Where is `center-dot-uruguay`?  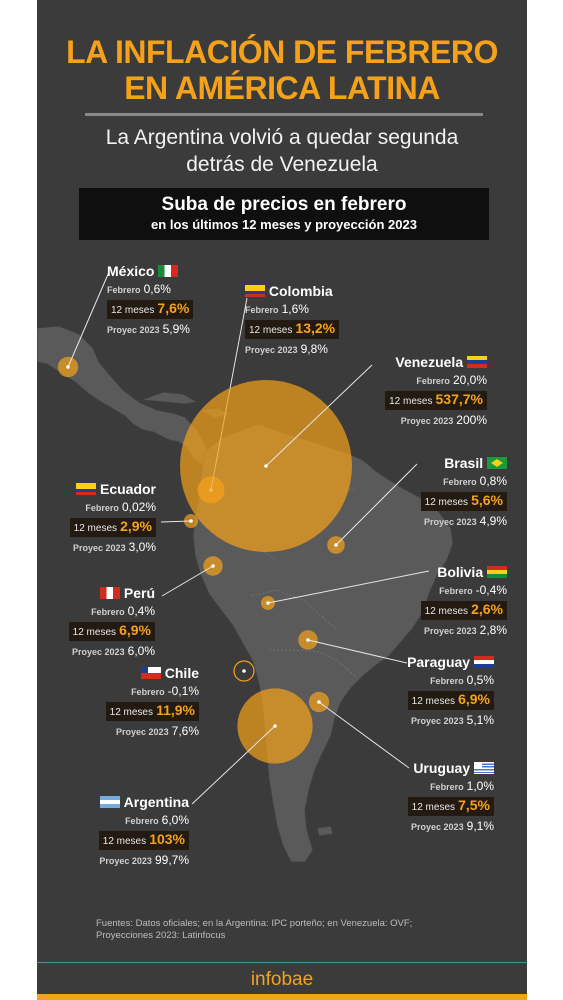 center-dot-uruguay is located at coordinates (319, 702).